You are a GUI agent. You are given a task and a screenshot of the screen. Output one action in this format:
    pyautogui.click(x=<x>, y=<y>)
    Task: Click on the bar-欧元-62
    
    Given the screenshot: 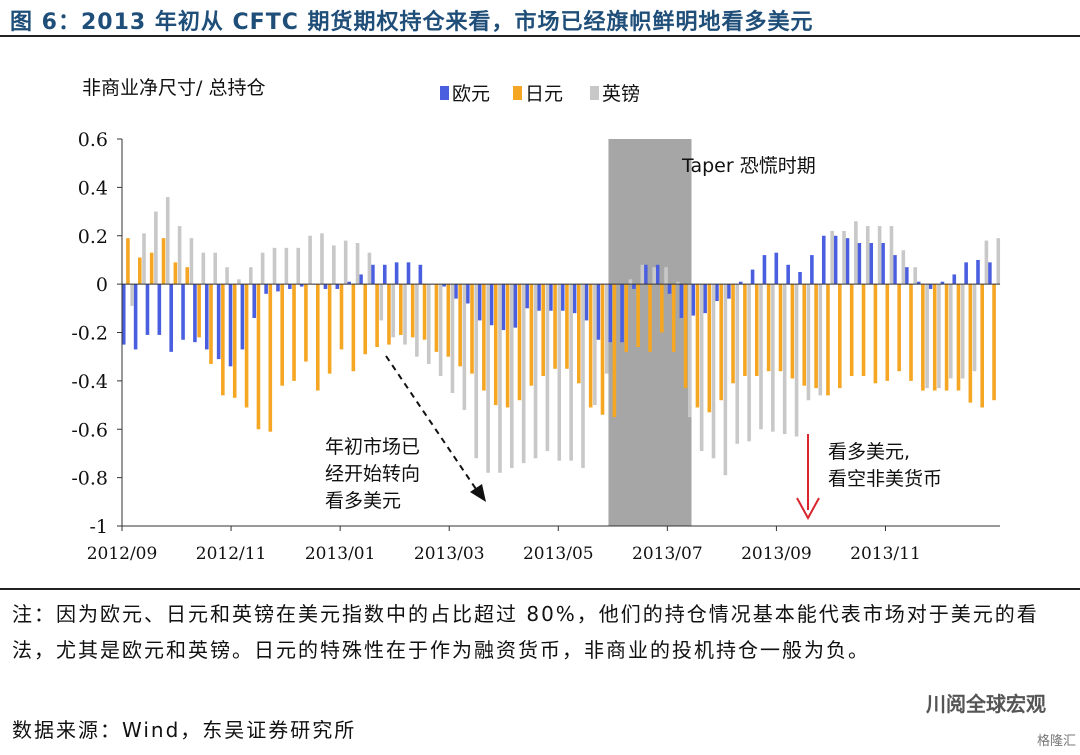 What is the action you would take?
    pyautogui.click(x=859, y=264)
    